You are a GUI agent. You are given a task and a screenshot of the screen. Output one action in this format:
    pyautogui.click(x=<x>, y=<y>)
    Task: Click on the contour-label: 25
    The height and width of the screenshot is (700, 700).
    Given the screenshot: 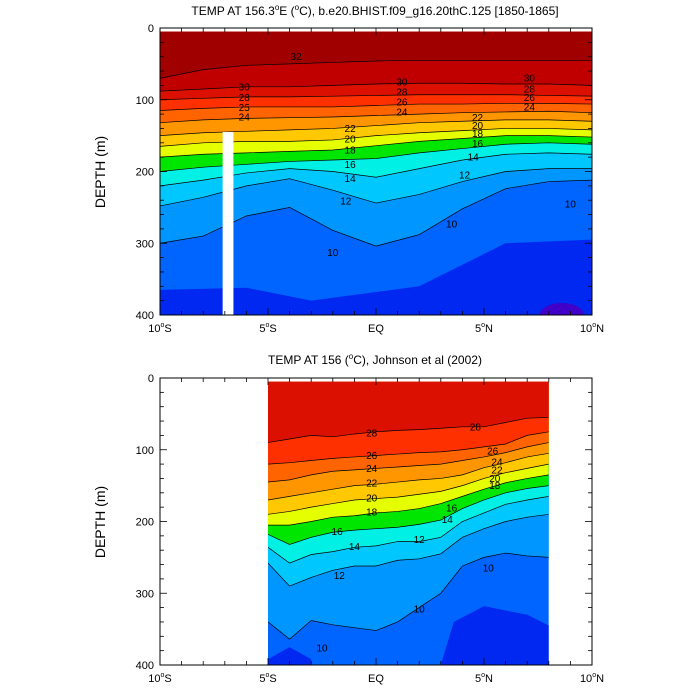 What is the action you would take?
    pyautogui.click(x=245, y=108)
    